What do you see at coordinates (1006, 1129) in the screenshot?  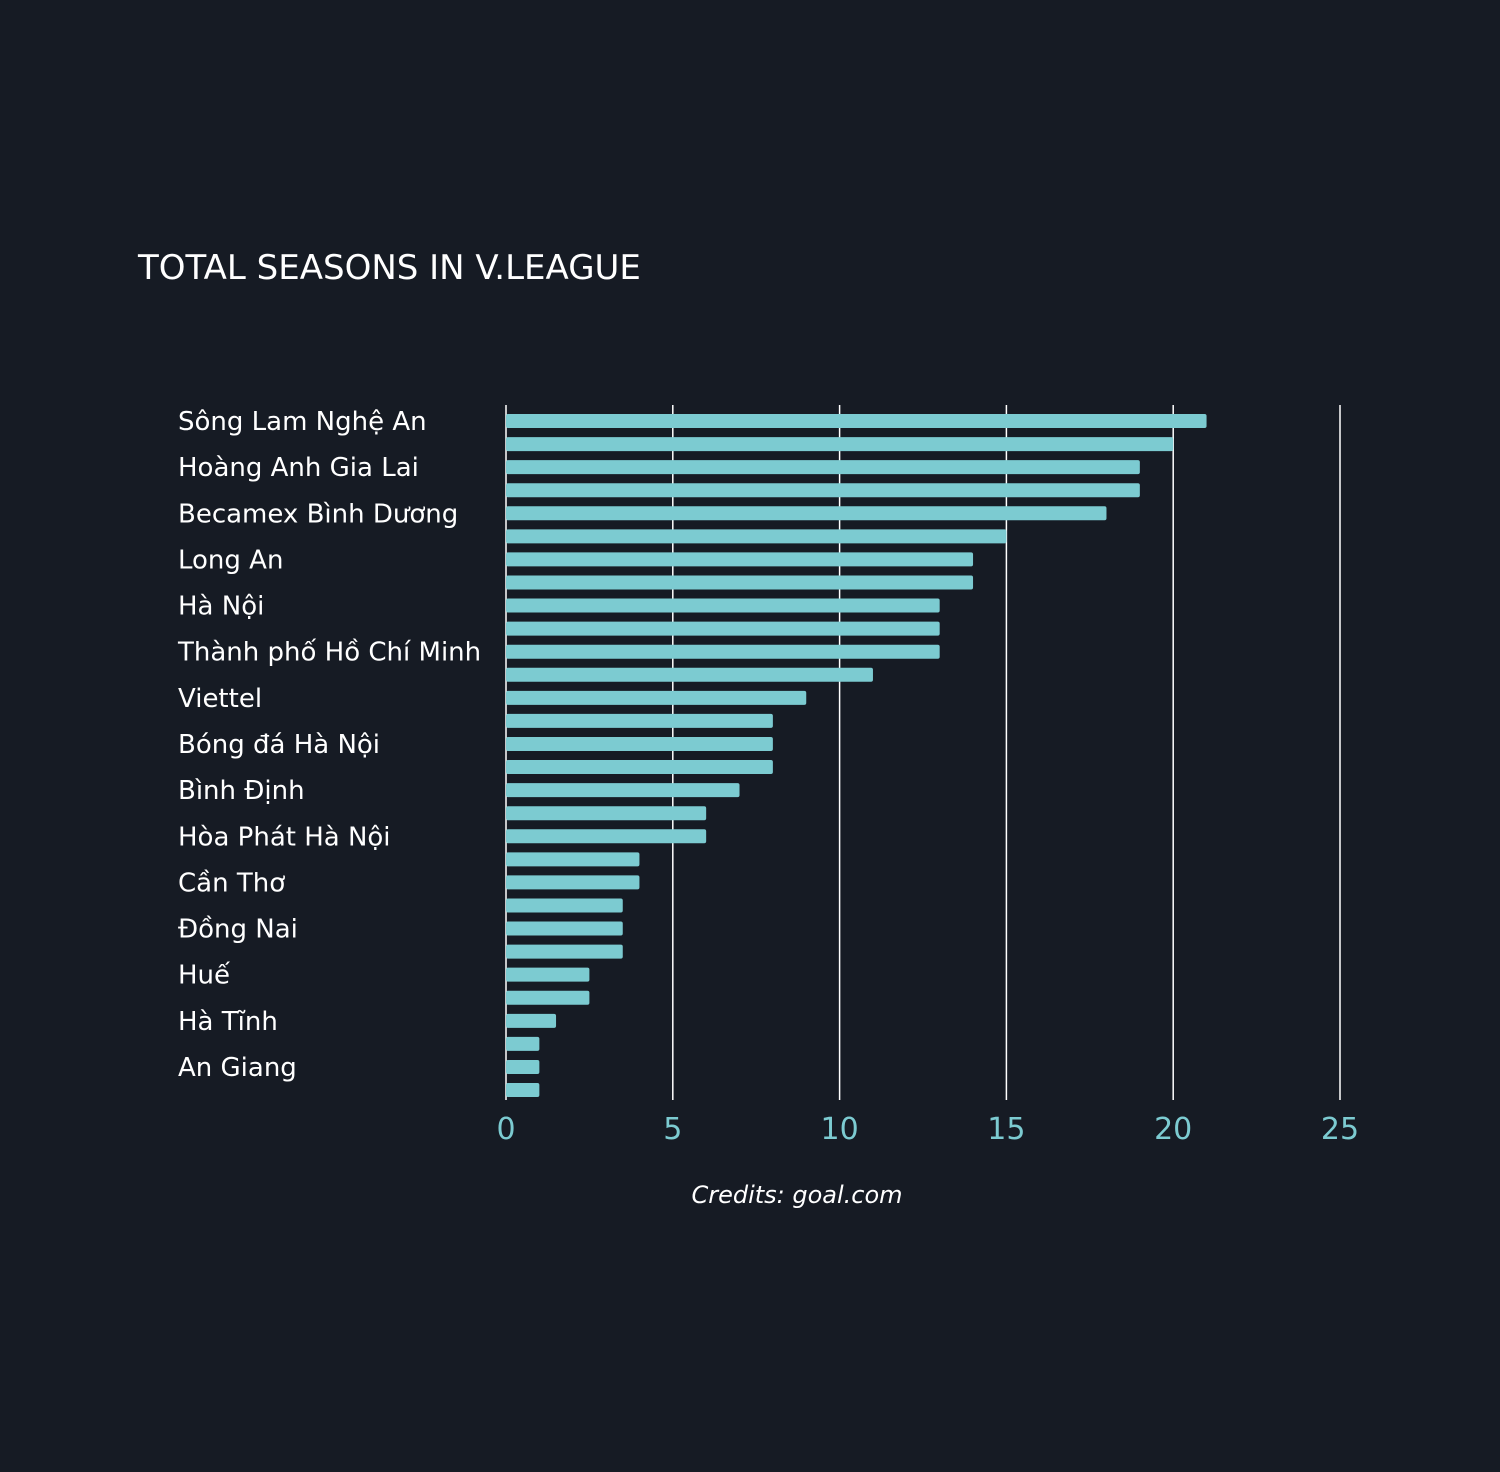 I see `x-tick-label: 15` at bounding box center [1006, 1129].